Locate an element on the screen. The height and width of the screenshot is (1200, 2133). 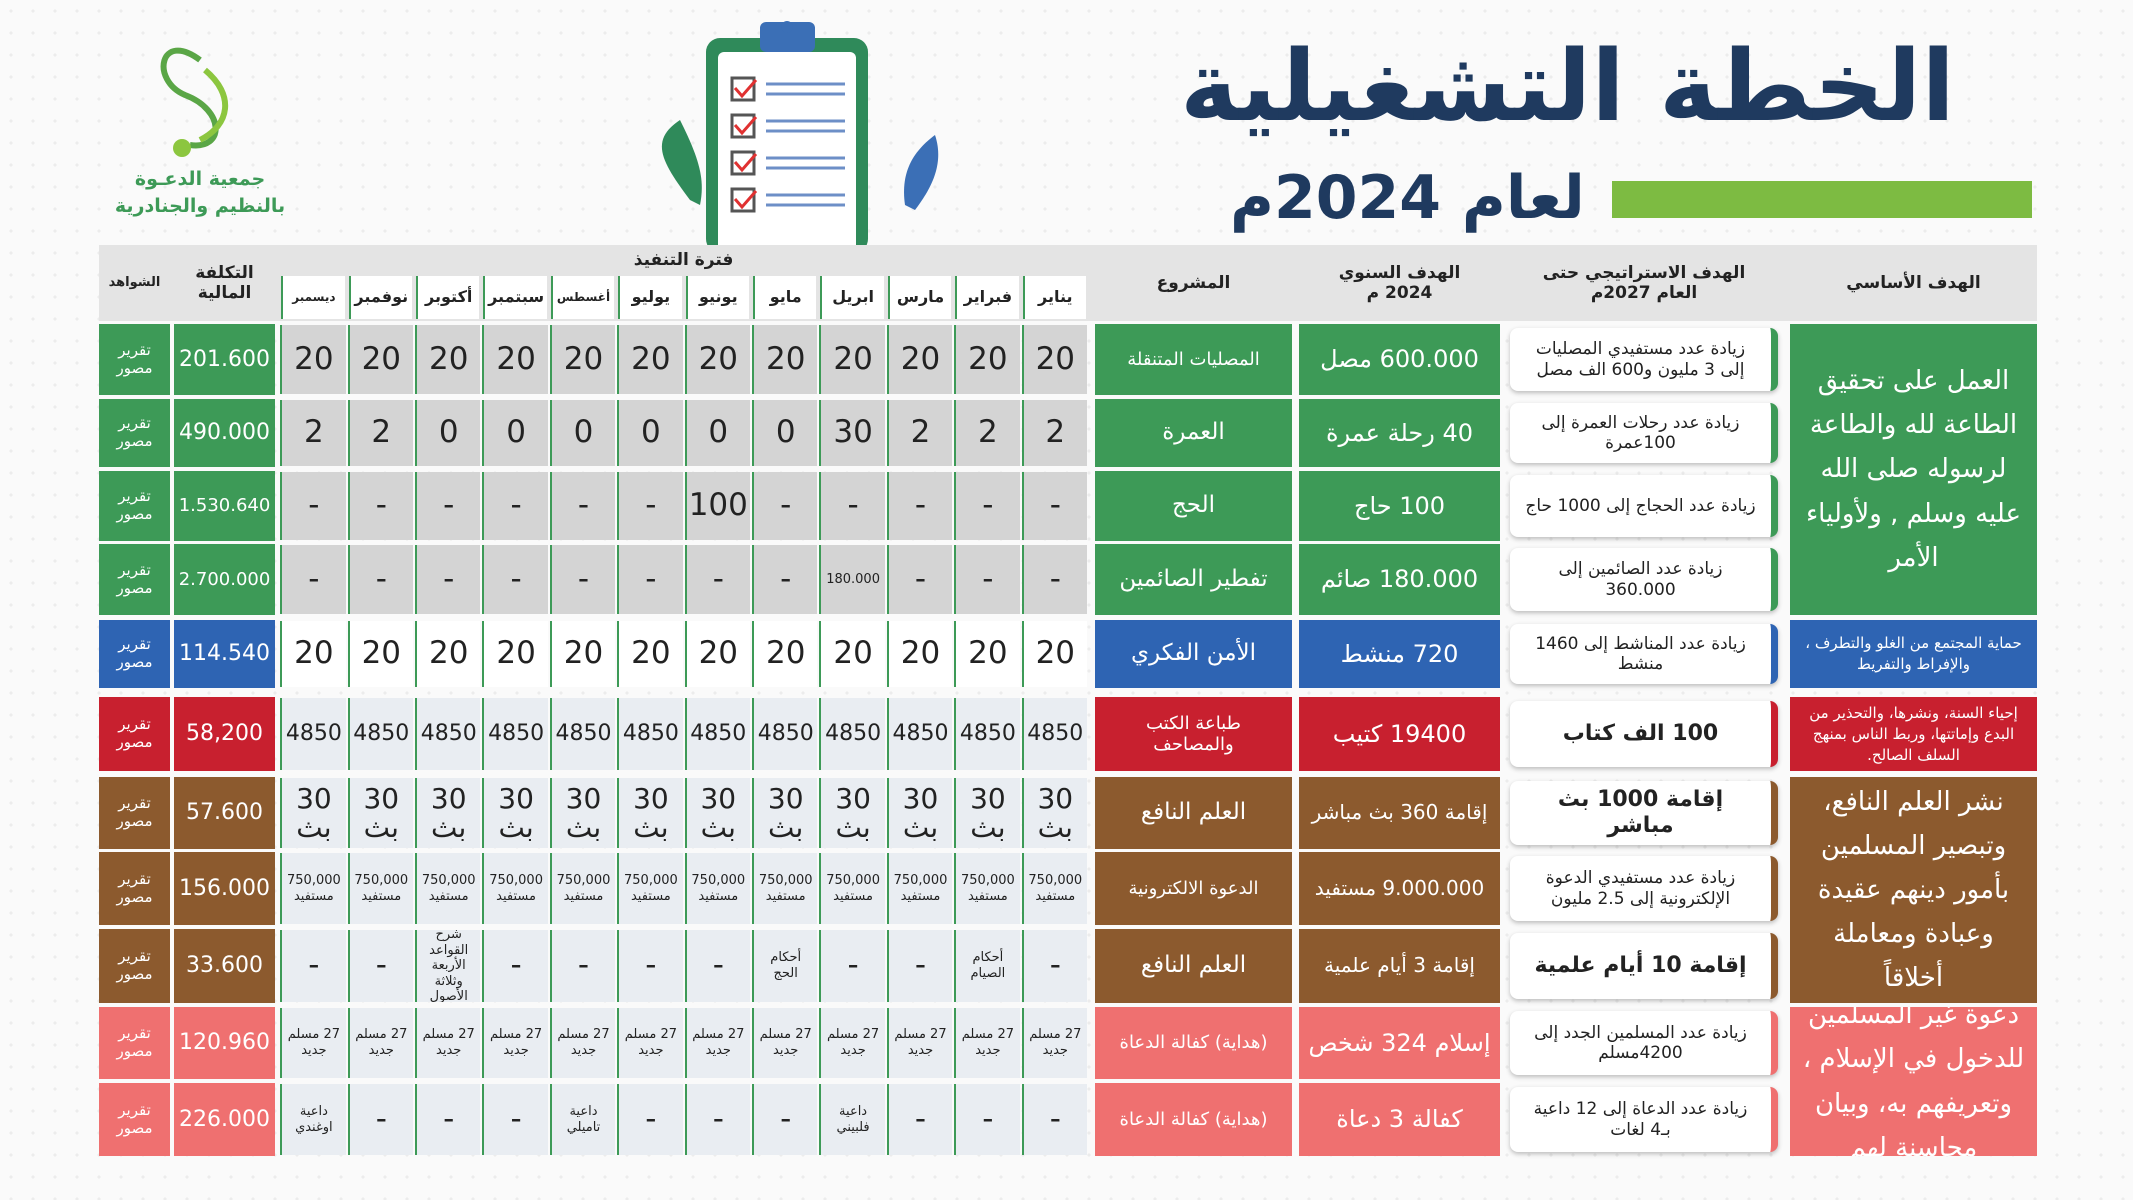
month-cell: 30 is located at coordinates (852, 433).